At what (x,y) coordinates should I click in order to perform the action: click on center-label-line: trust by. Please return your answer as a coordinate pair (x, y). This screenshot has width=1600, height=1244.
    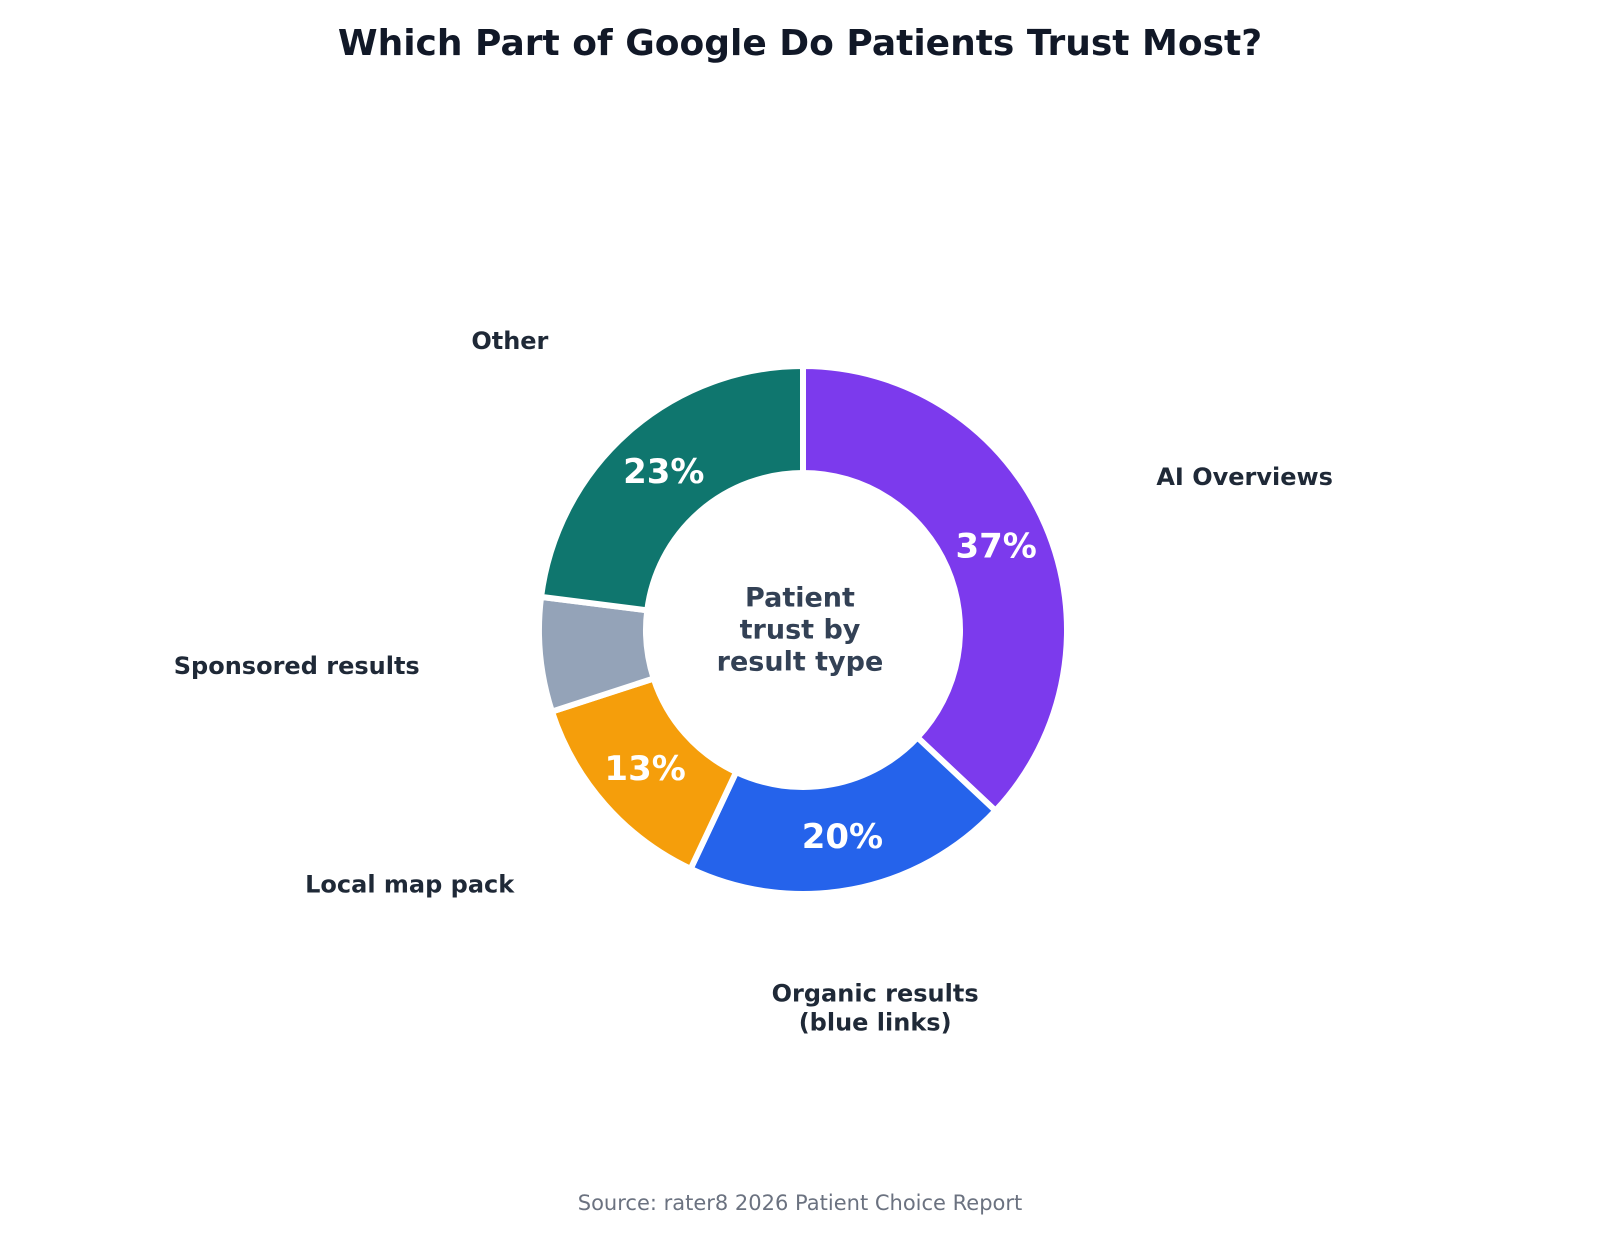
    Looking at the image, I should click on (800, 630).